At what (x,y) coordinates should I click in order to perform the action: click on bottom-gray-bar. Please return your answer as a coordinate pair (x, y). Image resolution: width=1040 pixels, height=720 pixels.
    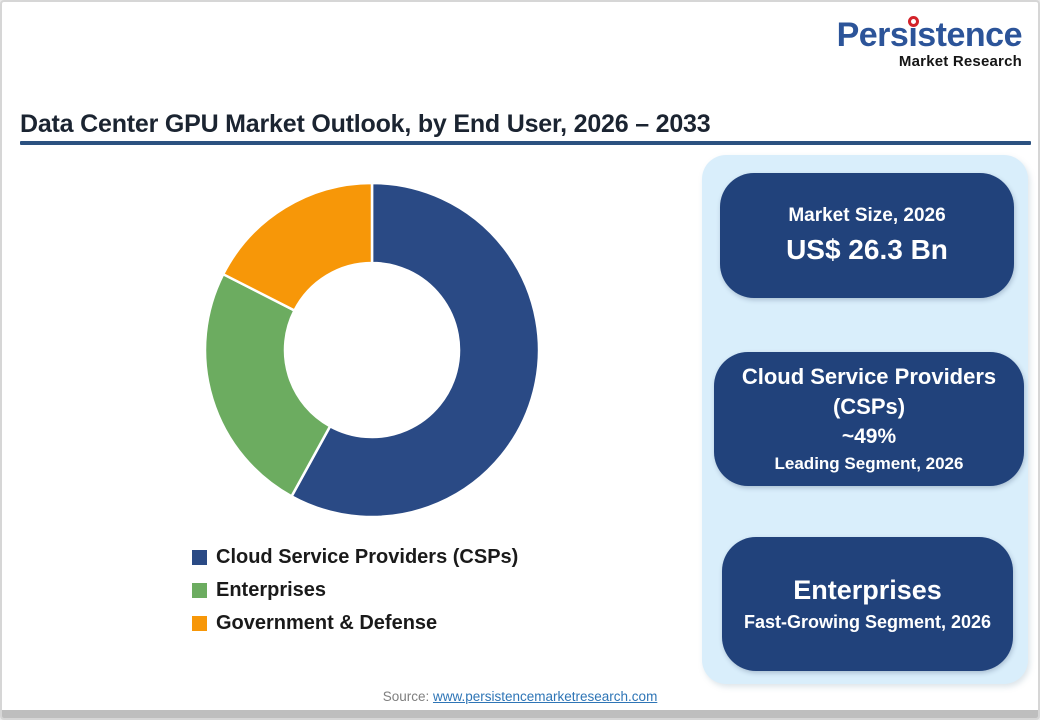
    Looking at the image, I should click on (520, 714).